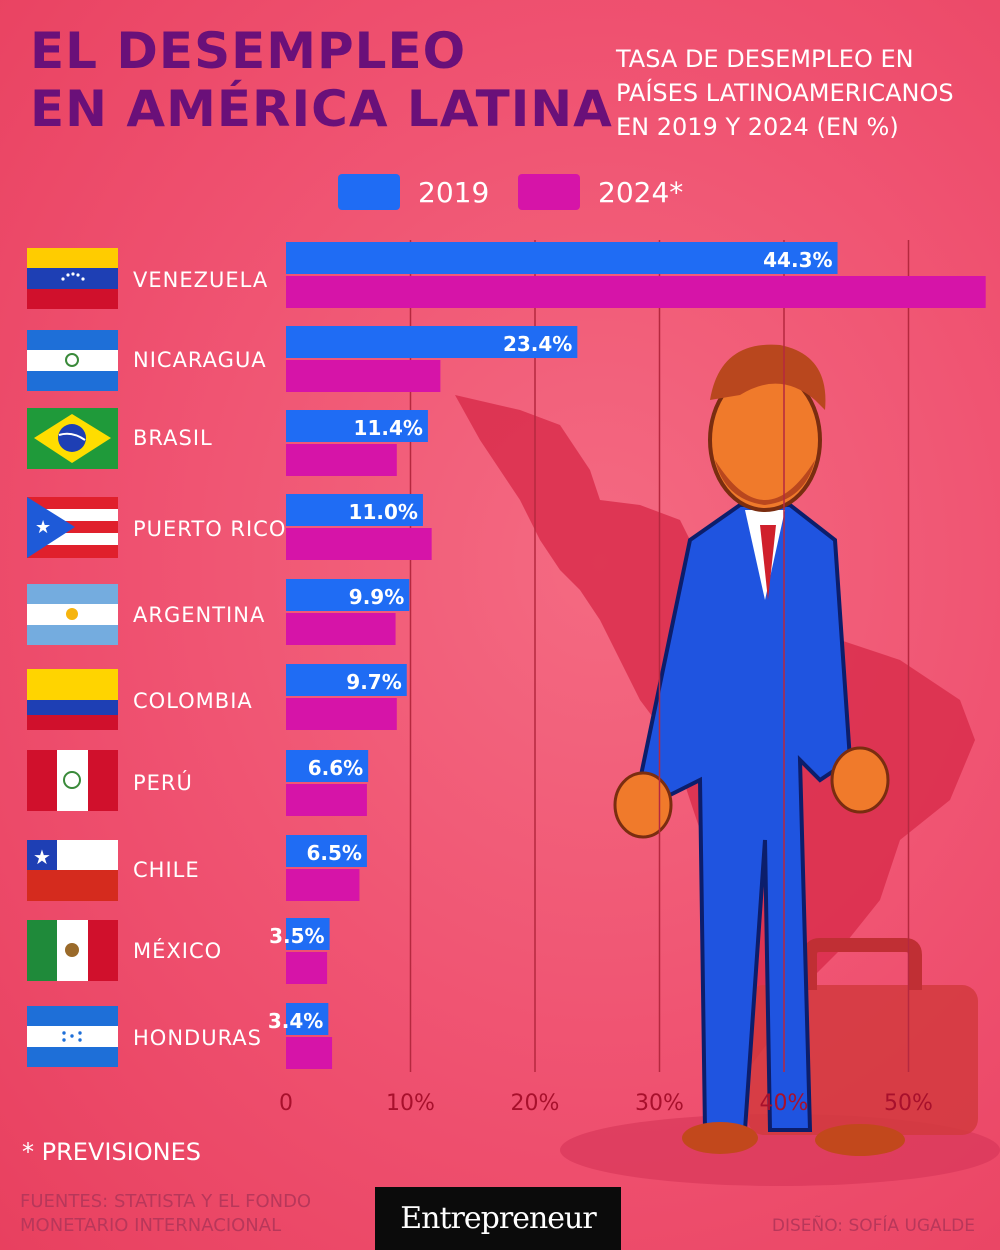  Describe the element at coordinates (454, 192) in the screenshot. I see `legend-label-2019: 2019` at that location.